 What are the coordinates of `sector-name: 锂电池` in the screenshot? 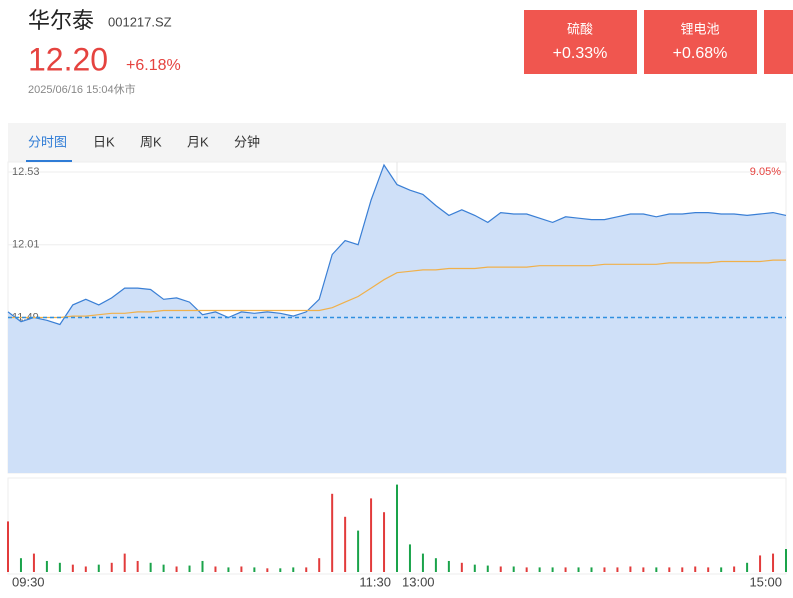 It's located at (699, 28).